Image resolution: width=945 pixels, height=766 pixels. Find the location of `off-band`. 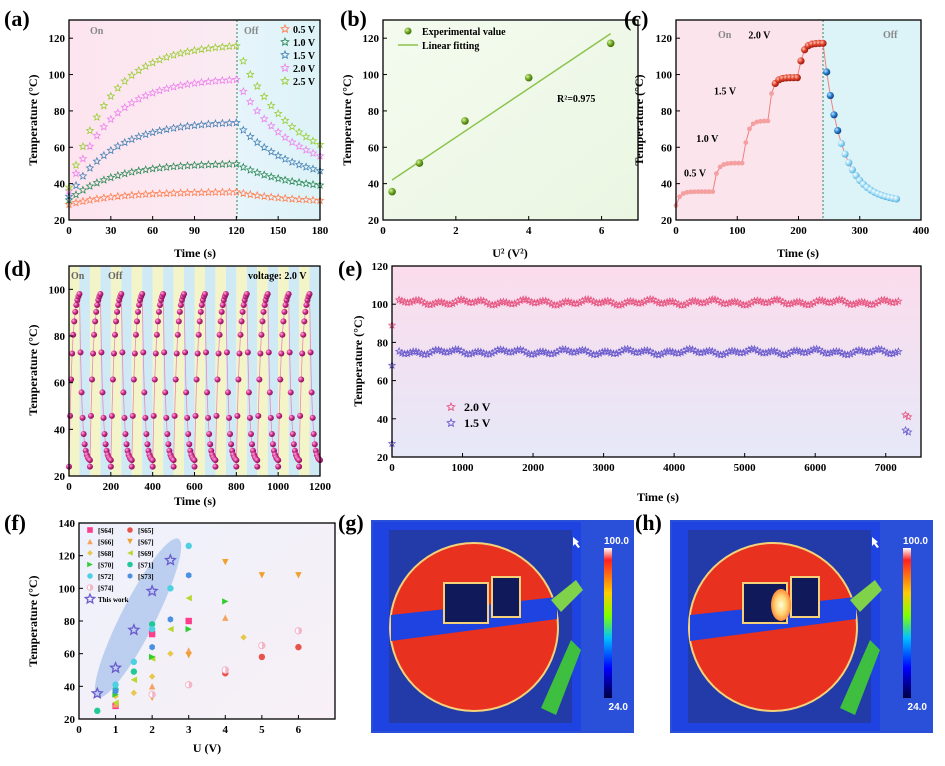

off-band is located at coordinates (252, 371).